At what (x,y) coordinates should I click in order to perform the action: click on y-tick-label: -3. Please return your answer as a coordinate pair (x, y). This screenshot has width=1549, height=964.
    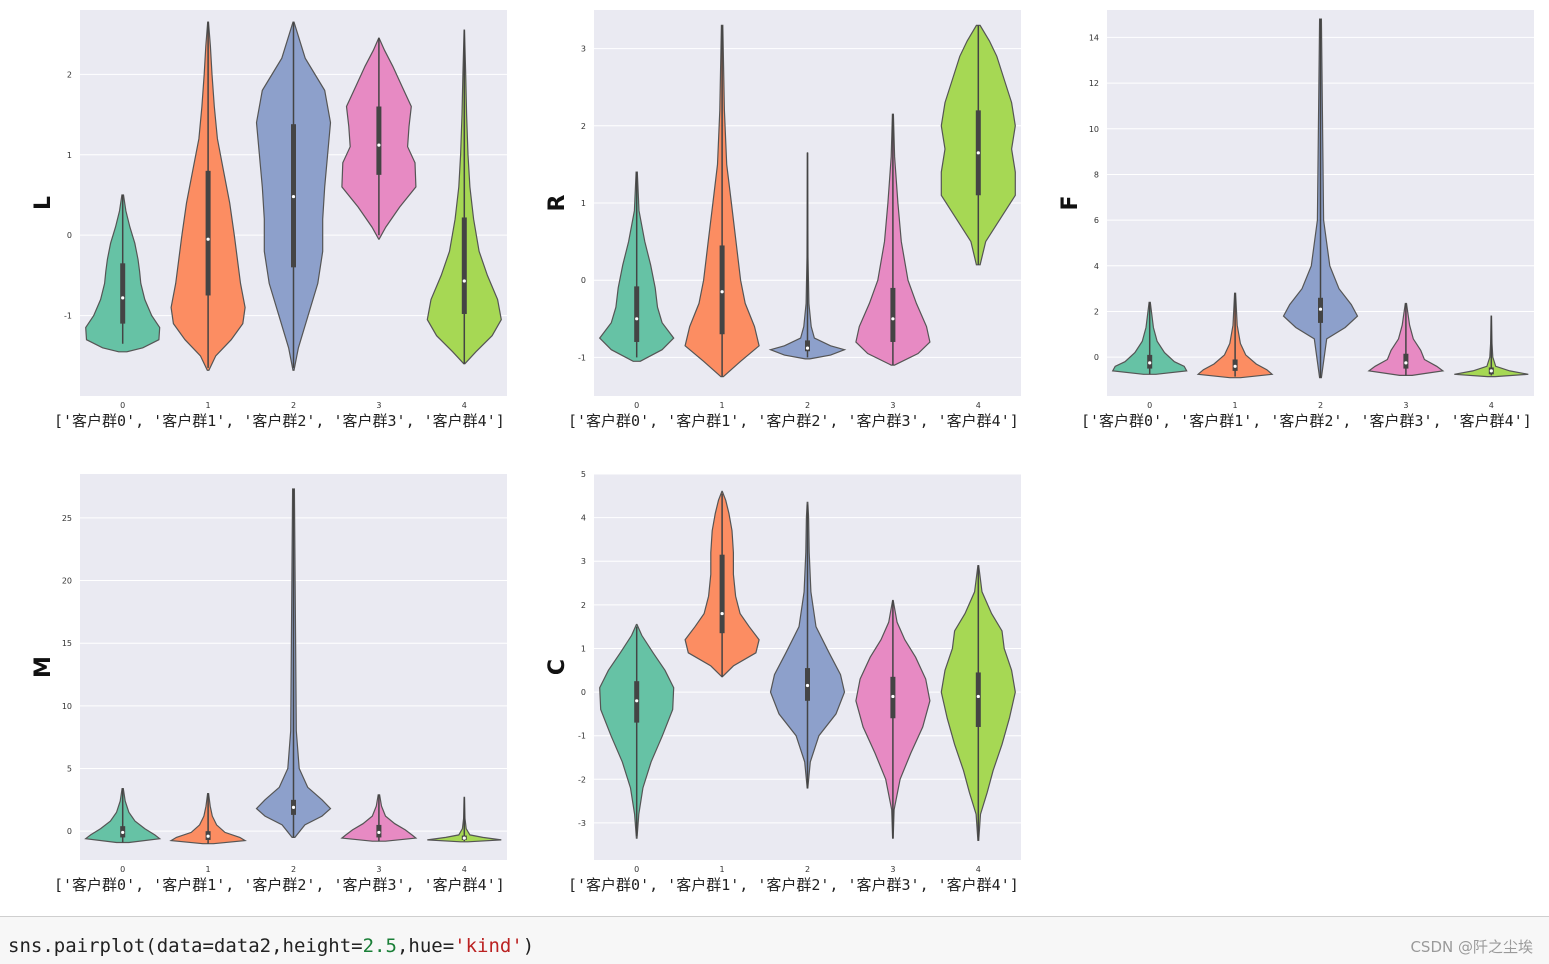
    Looking at the image, I should click on (582, 823).